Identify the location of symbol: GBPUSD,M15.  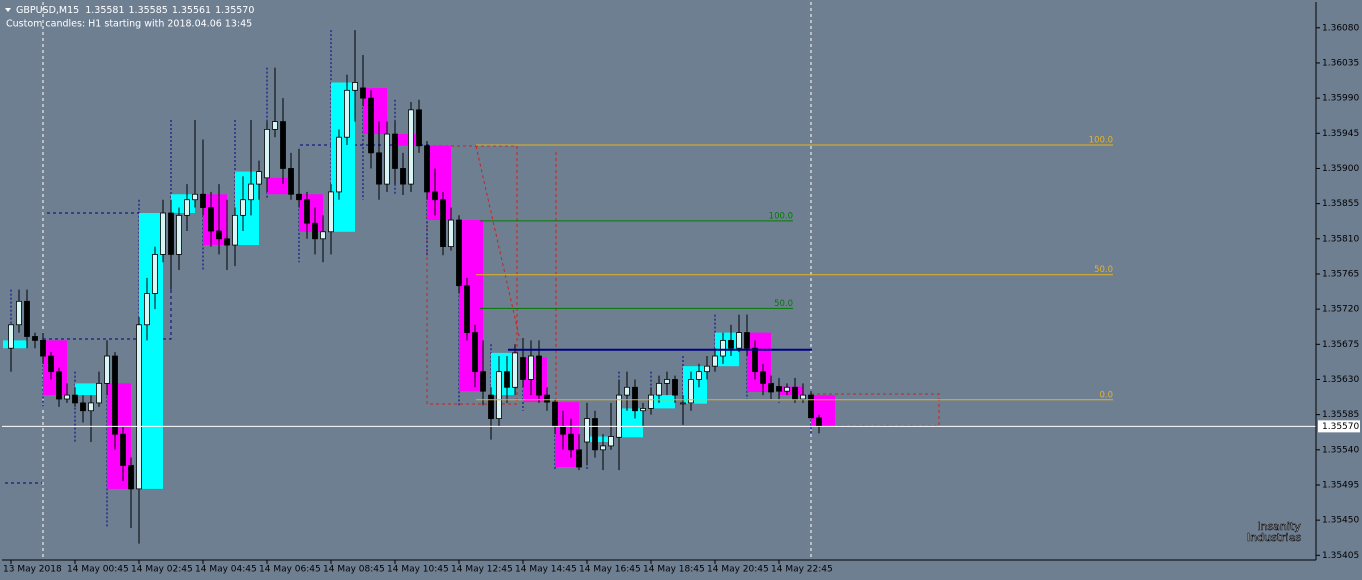
(47, 10).